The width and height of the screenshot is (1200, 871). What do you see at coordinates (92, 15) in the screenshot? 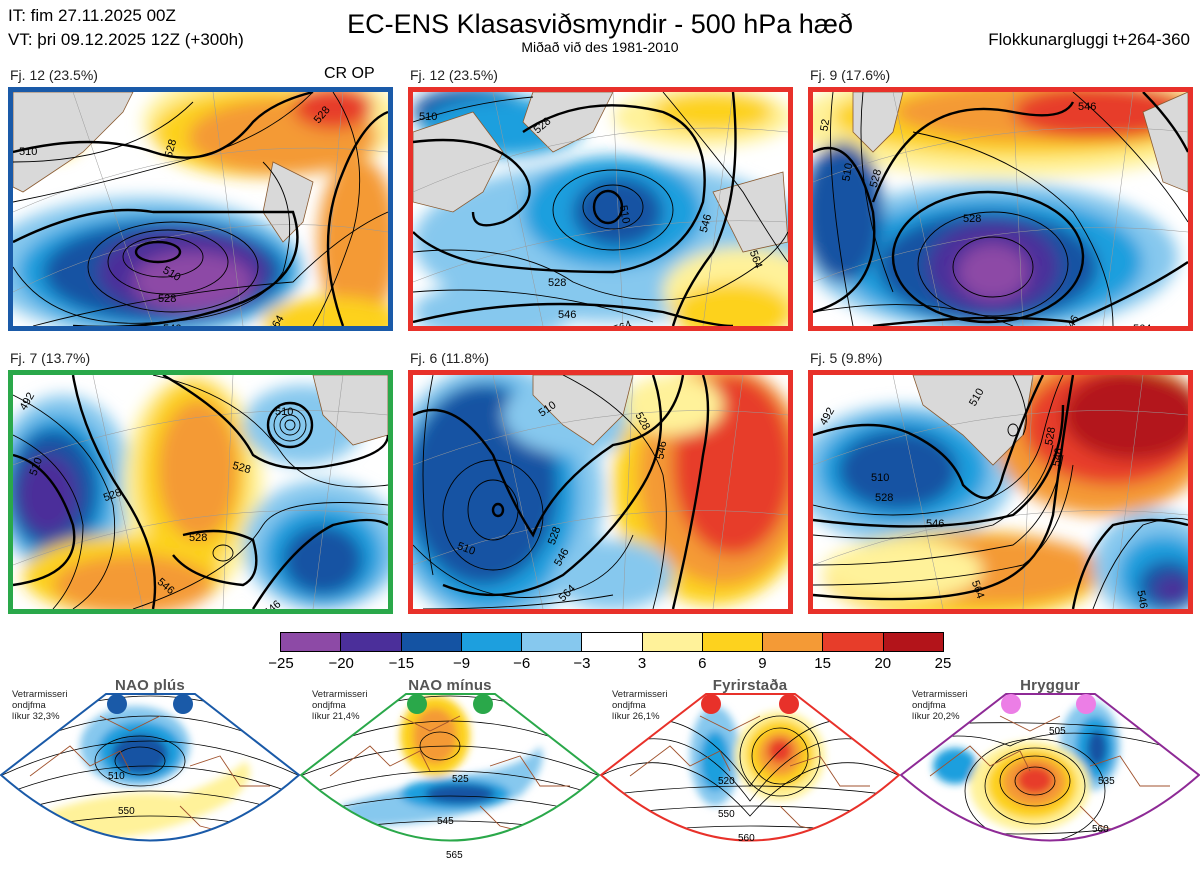
I see `initial-time: IT: fim 27.11.2025 00Z` at bounding box center [92, 15].